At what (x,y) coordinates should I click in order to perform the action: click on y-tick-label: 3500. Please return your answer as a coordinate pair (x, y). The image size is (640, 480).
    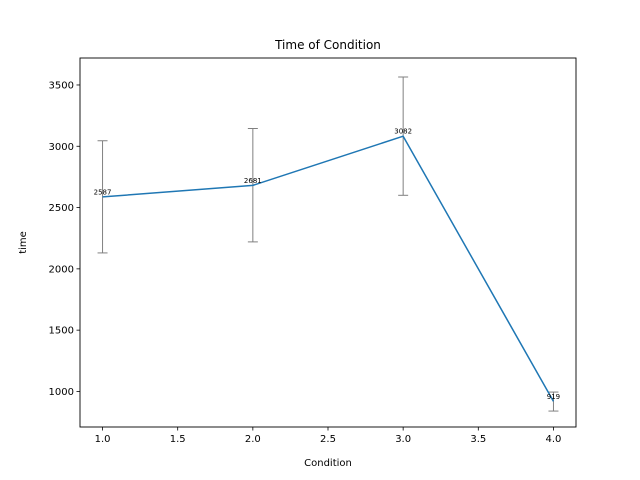
    Looking at the image, I should click on (61, 85).